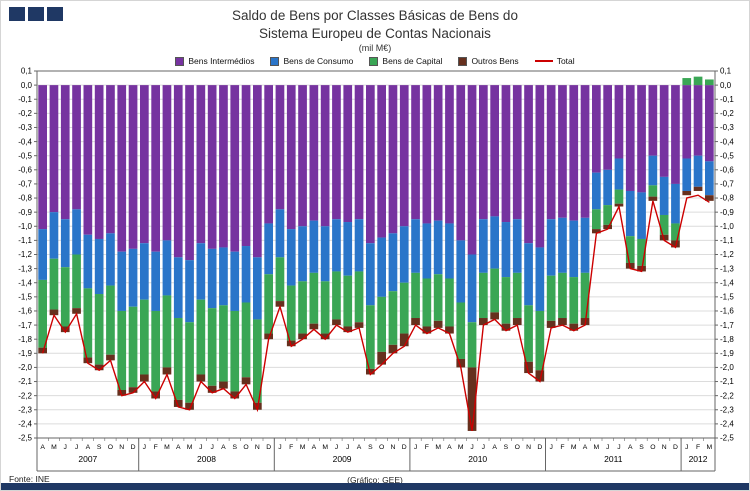 This screenshot has width=750, height=491. I want to click on legend-label: Bens Intermédios, so click(221, 61).